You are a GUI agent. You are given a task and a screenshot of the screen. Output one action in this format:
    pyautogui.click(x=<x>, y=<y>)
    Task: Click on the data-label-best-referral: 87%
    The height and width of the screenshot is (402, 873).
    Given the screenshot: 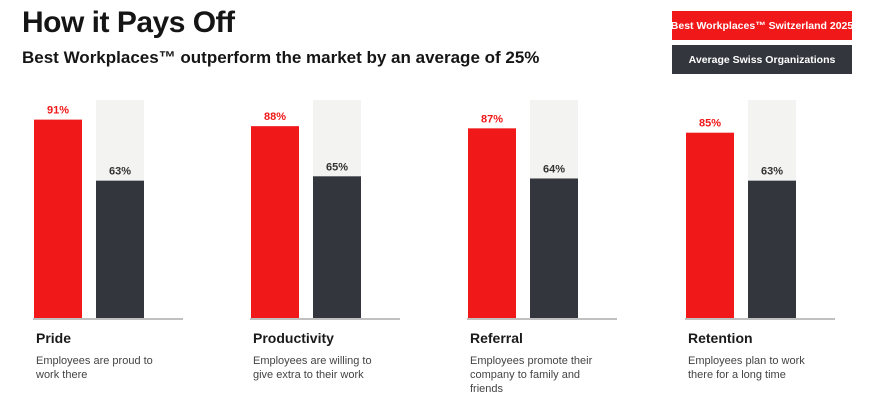 What is the action you would take?
    pyautogui.click(x=492, y=119)
    